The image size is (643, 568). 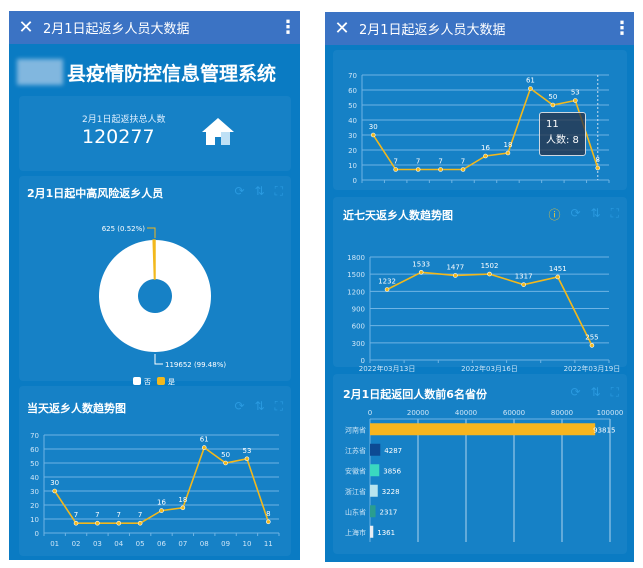 What do you see at coordinates (554, 215) in the screenshot?
I see `info-icon: ⓘ` at bounding box center [554, 215].